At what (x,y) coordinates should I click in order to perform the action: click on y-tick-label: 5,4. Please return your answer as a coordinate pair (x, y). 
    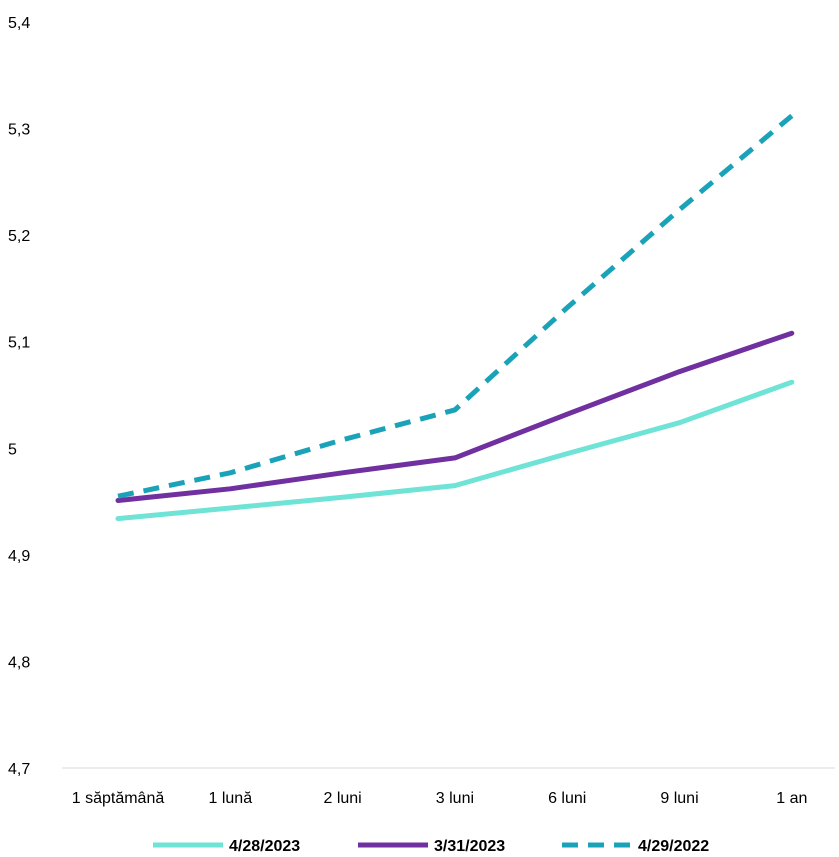
    Looking at the image, I should click on (19, 23).